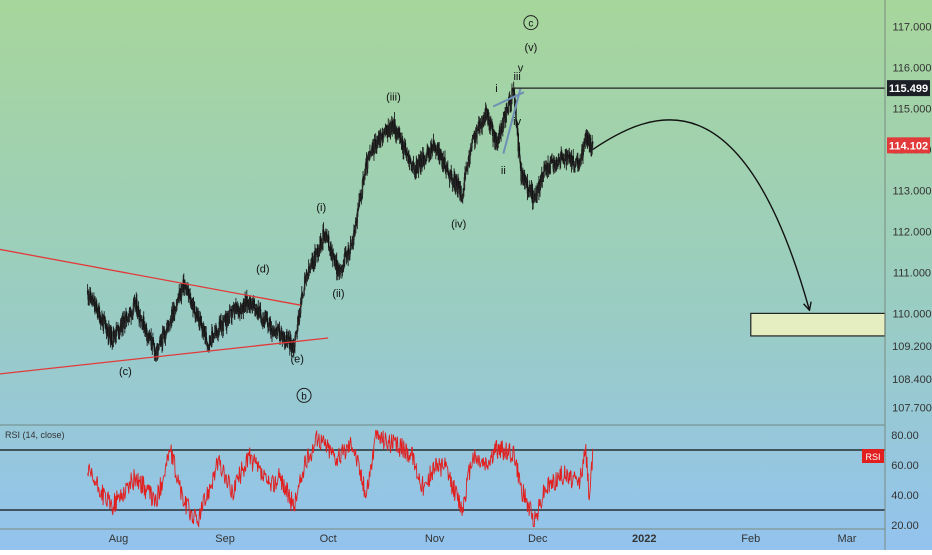 The width and height of the screenshot is (932, 555). What do you see at coordinates (912, 69) in the screenshot?
I see `y-tick-label: 116.000` at bounding box center [912, 69].